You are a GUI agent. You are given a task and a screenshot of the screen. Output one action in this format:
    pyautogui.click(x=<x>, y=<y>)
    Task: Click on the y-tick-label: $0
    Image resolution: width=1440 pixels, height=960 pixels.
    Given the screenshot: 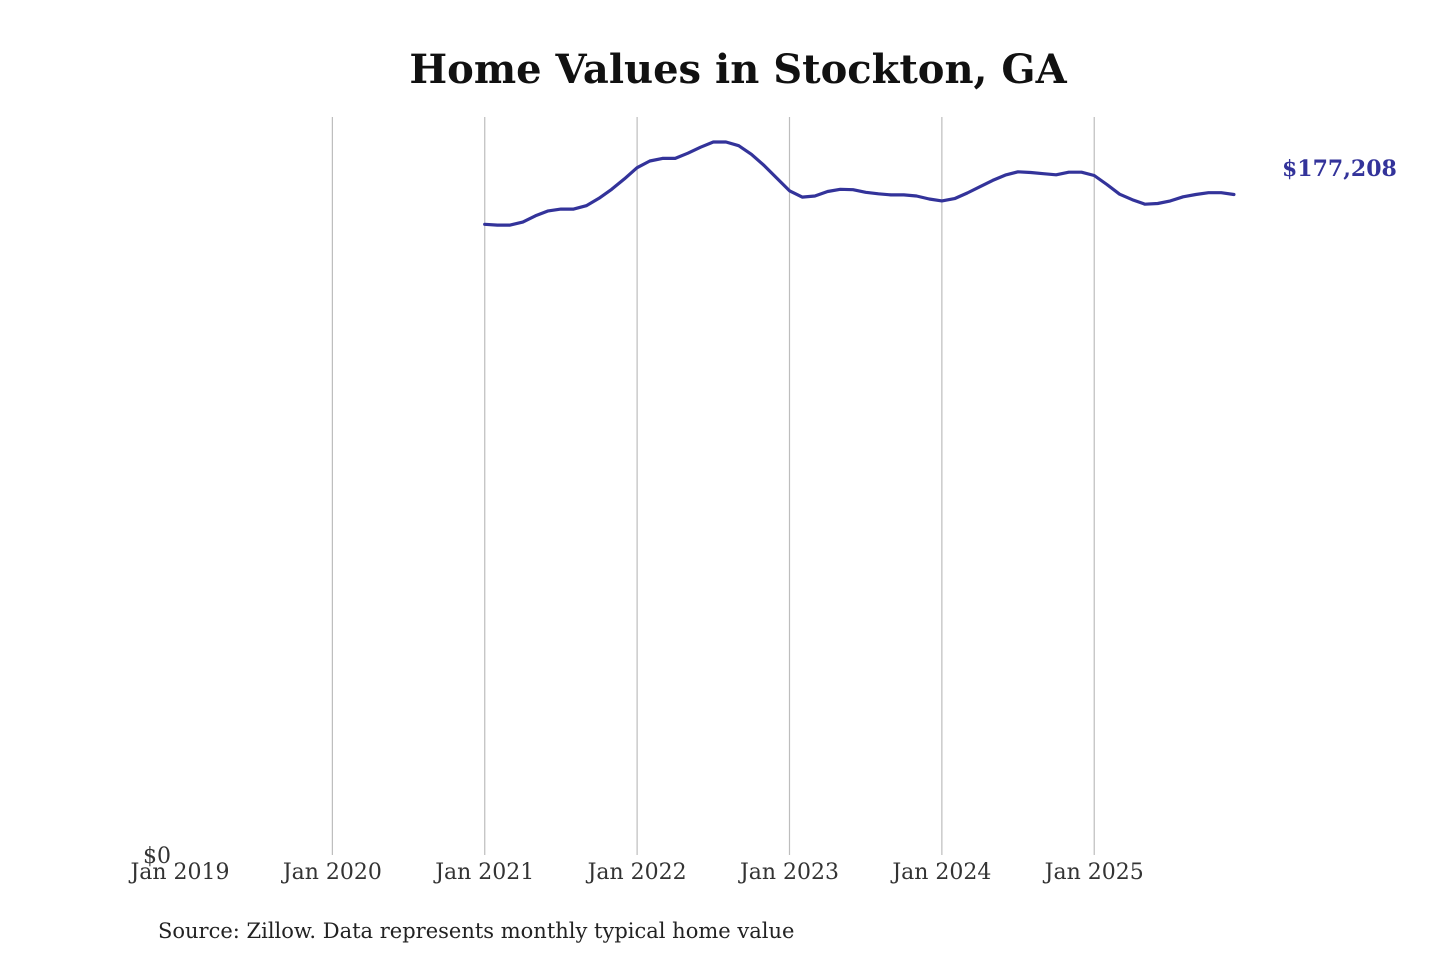 What is the action you would take?
    pyautogui.click(x=157, y=856)
    